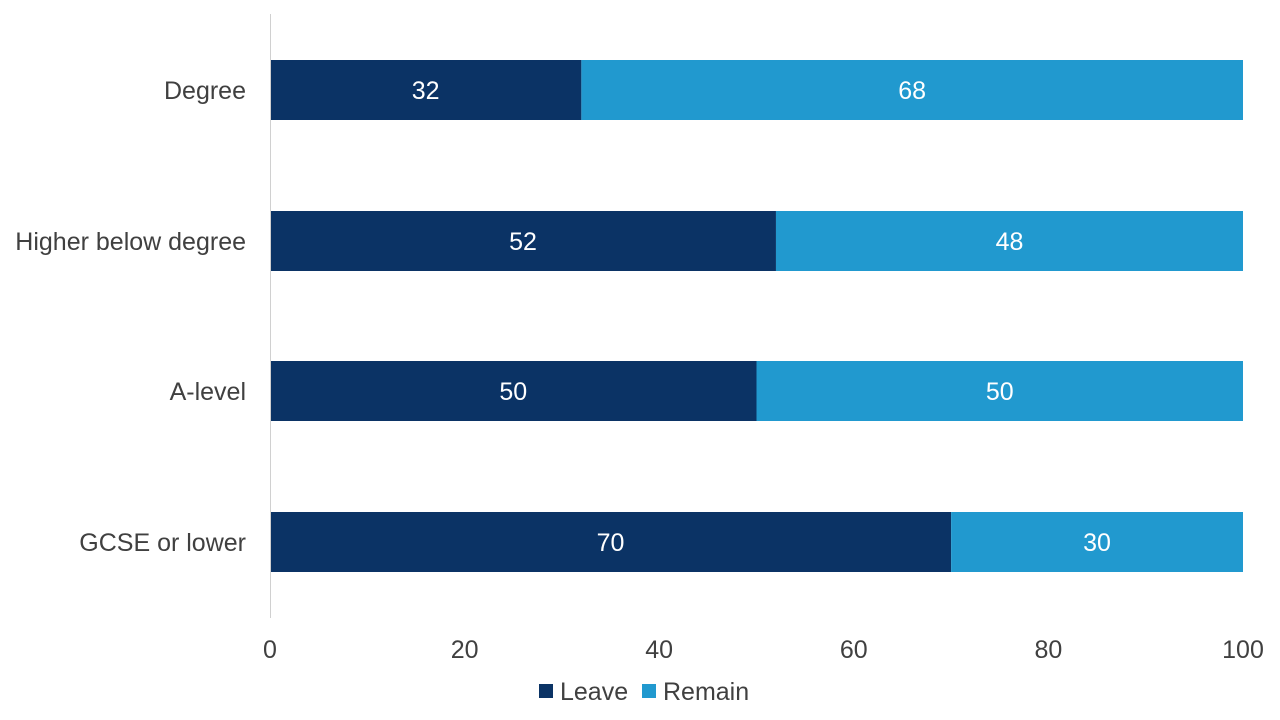 Image resolution: width=1280 pixels, height=720 pixels. Describe the element at coordinates (130, 242) in the screenshot. I see `category-label: Higher below degree` at that location.